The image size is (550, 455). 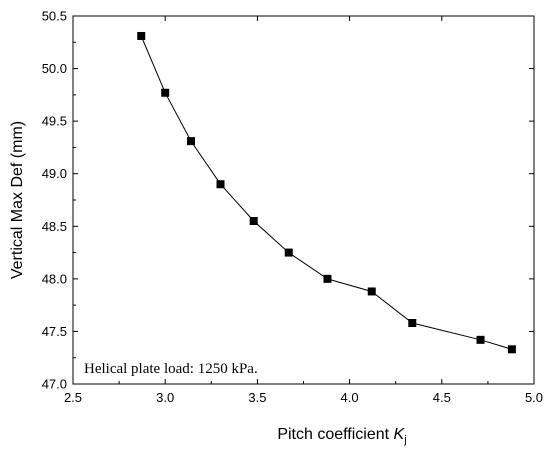 What do you see at coordinates (350, 397) in the screenshot?
I see `x-tick-label: 4.0` at bounding box center [350, 397].